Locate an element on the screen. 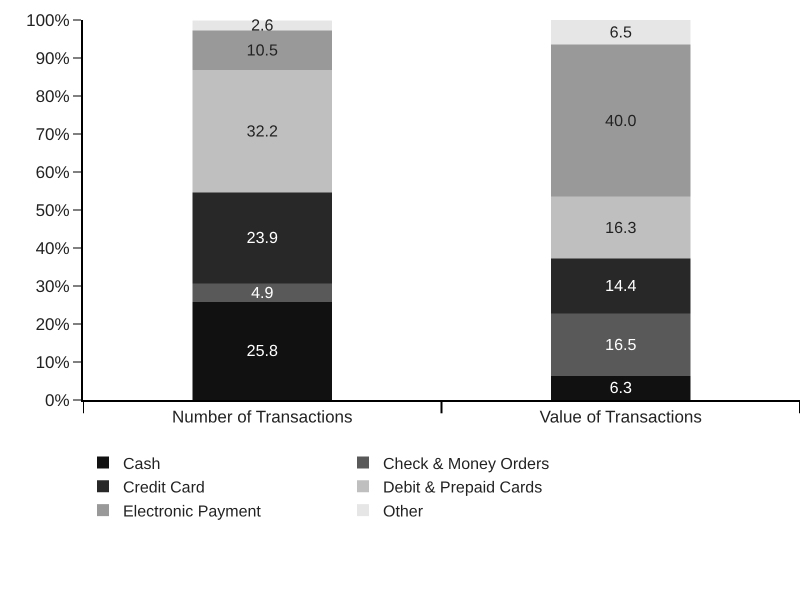  legend-label: Electronic Payment is located at coordinates (192, 511).